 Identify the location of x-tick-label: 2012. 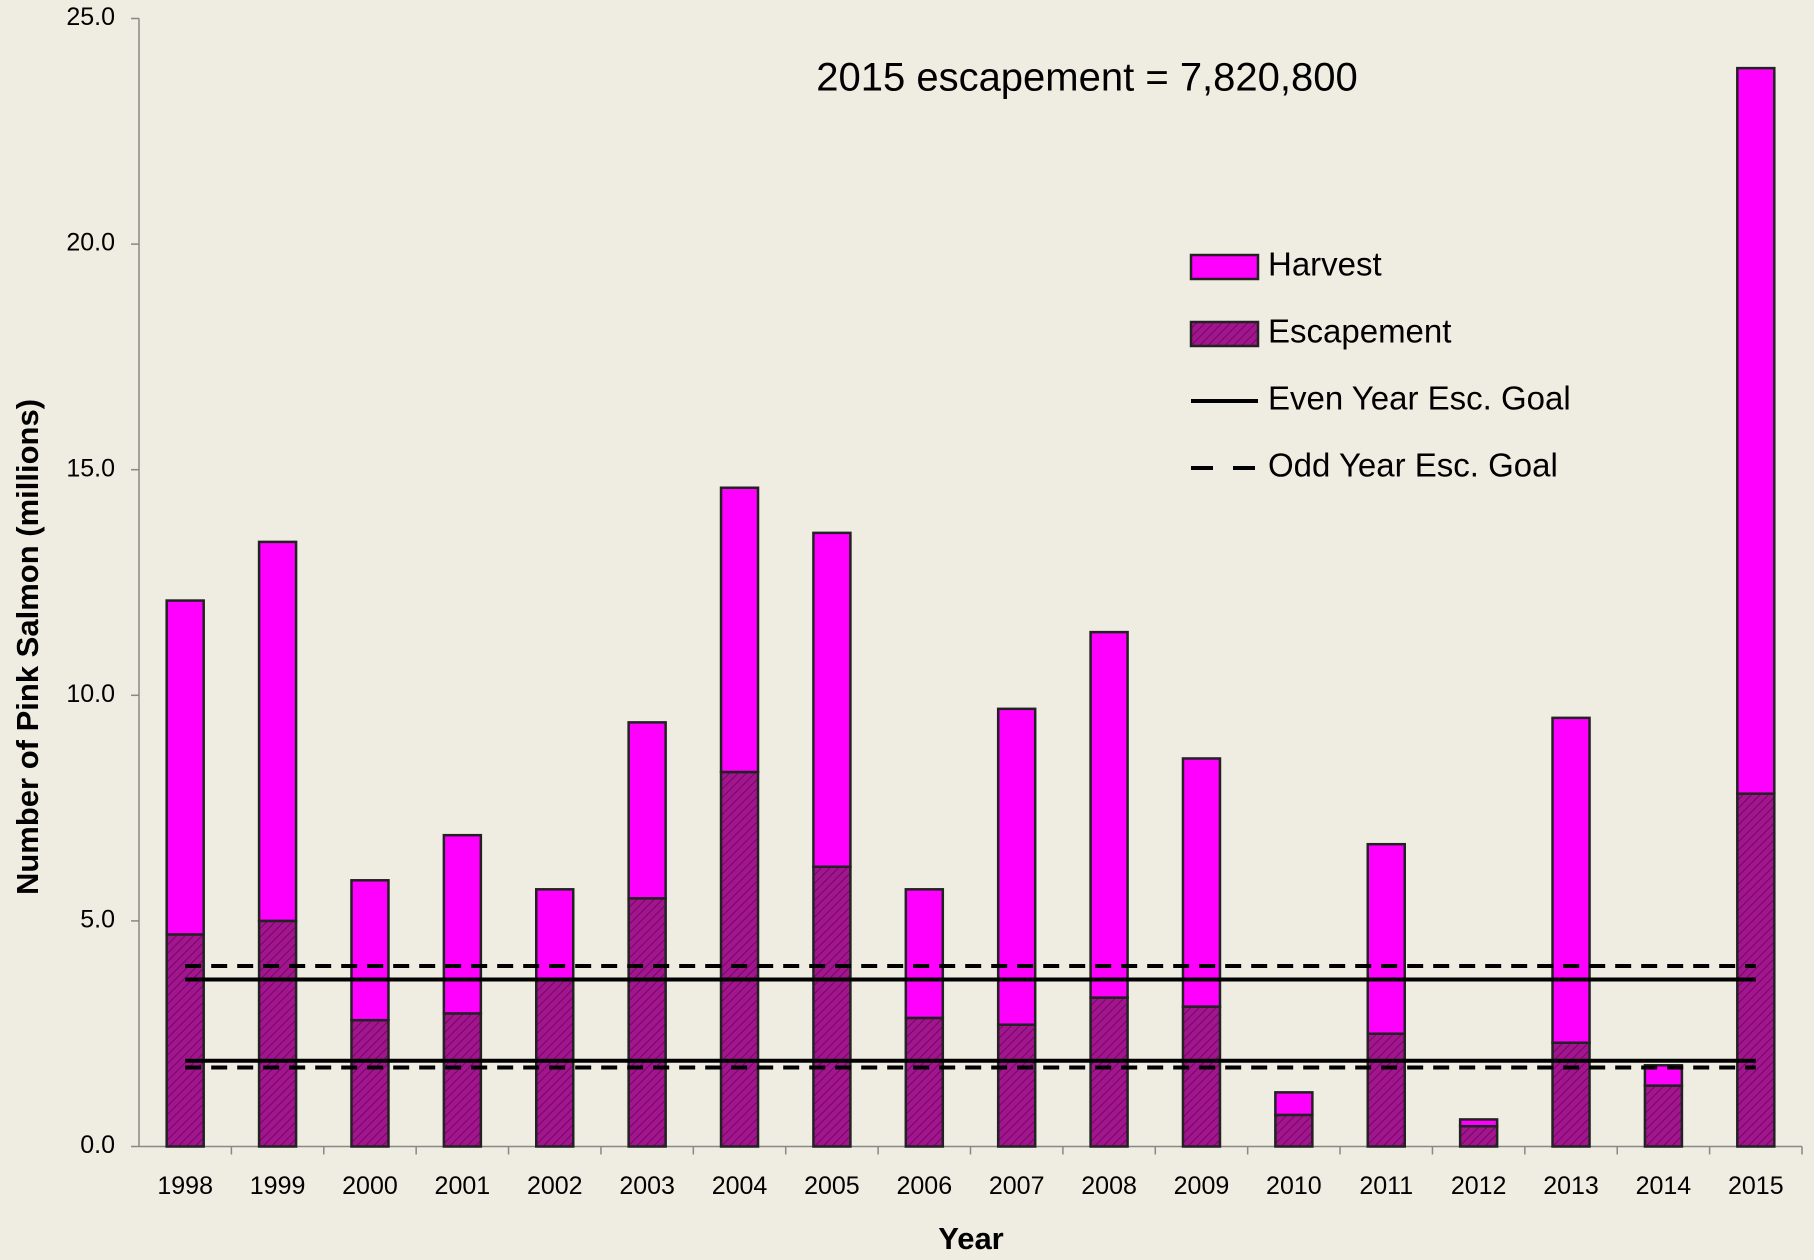
(1479, 1186).